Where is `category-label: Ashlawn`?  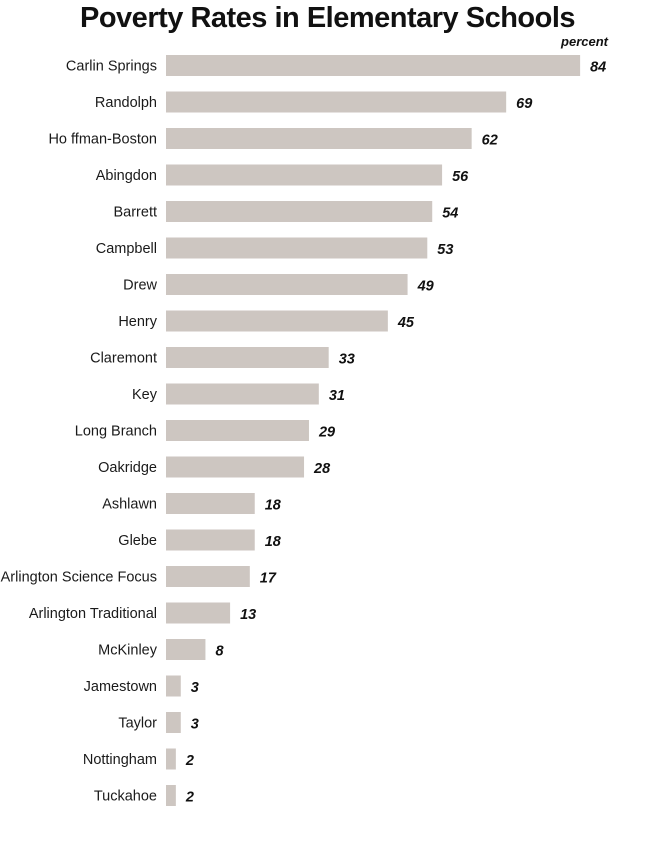
category-label: Ashlawn is located at coordinates (129, 505).